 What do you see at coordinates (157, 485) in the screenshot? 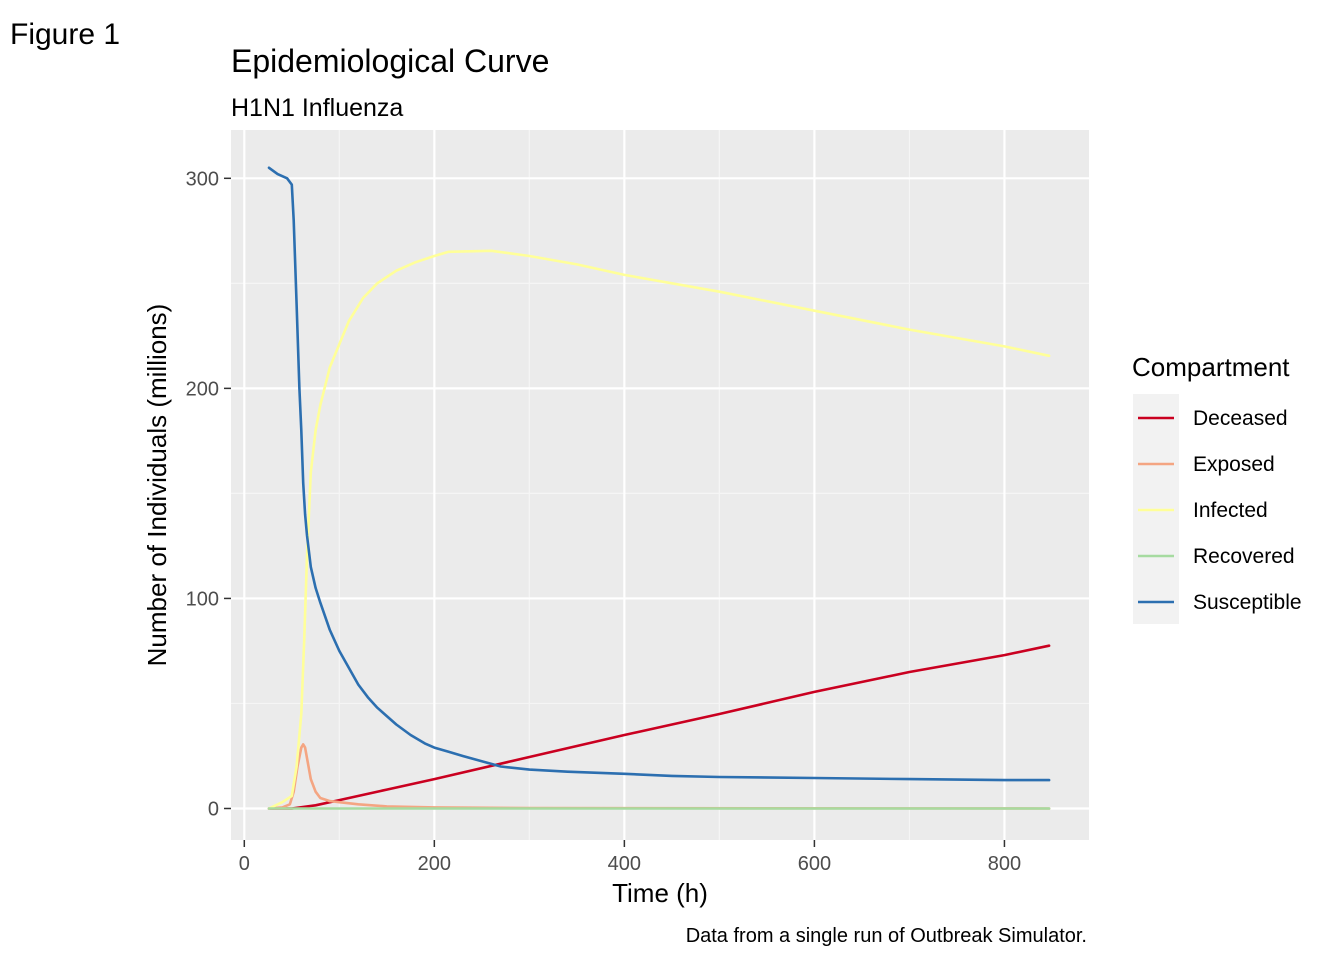
I see `y-axis-label: Number of Individuals (millions)` at bounding box center [157, 485].